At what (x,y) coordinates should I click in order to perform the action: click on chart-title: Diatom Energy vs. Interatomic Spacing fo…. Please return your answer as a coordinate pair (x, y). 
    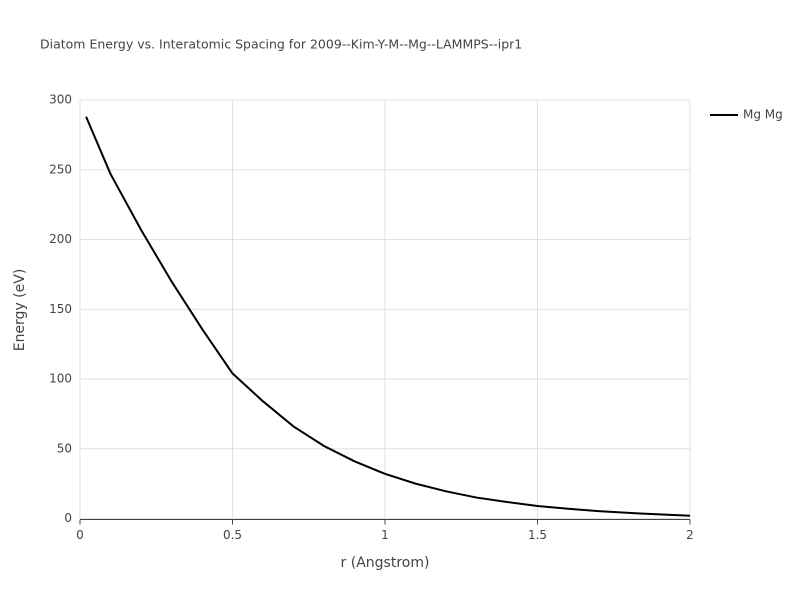
    Looking at the image, I should click on (281, 44).